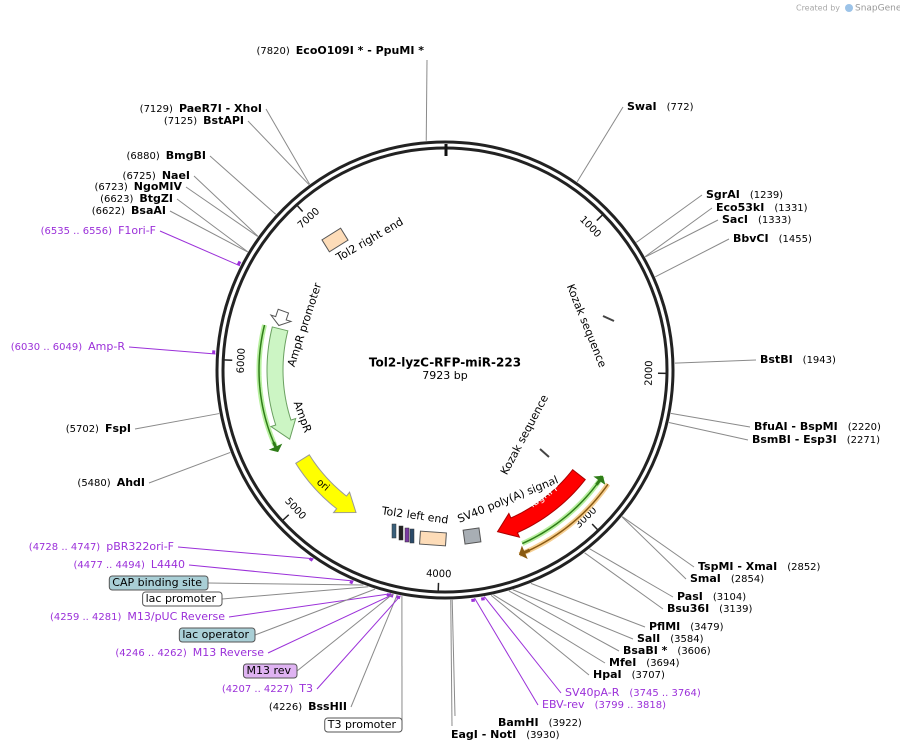  I want to click on label-name: pBR322ori-F, so click(140, 546).